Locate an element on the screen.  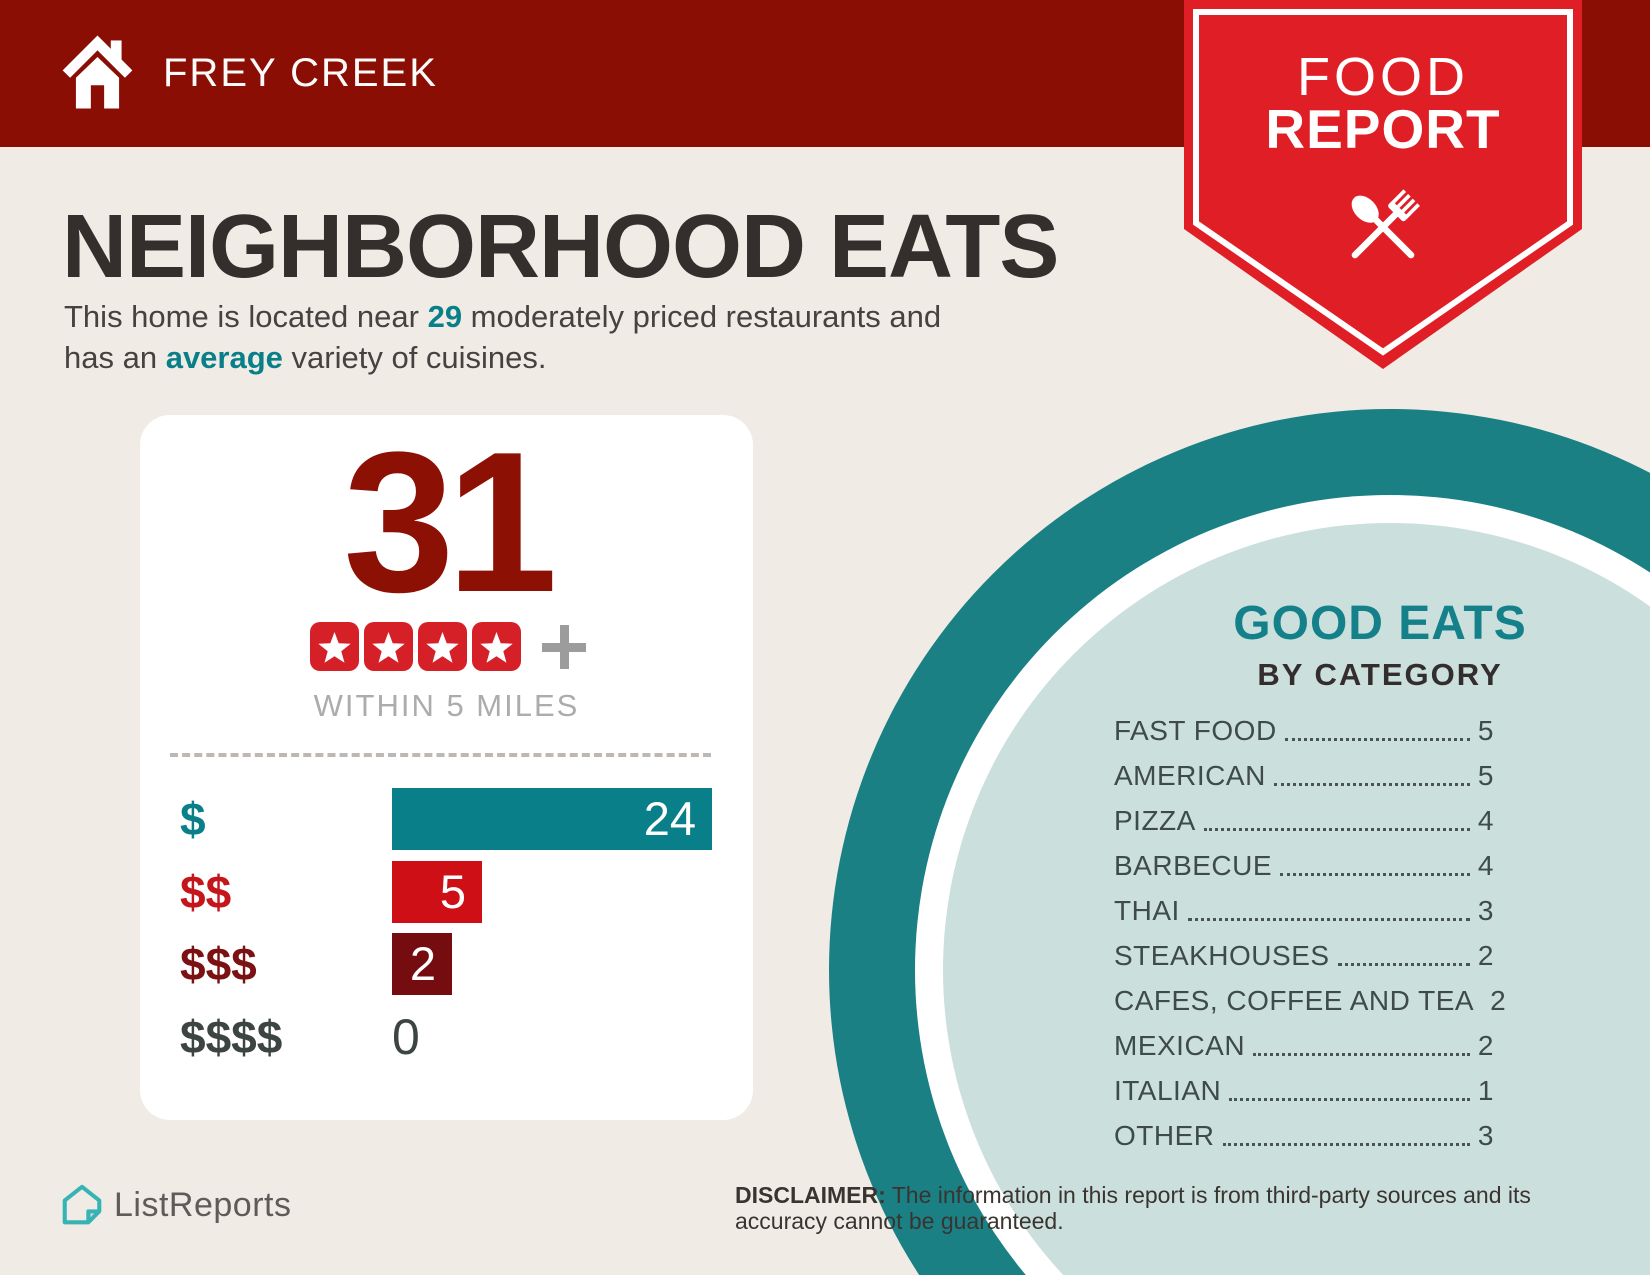
category-row: PIZZA 4 is located at coordinates (1304, 820).